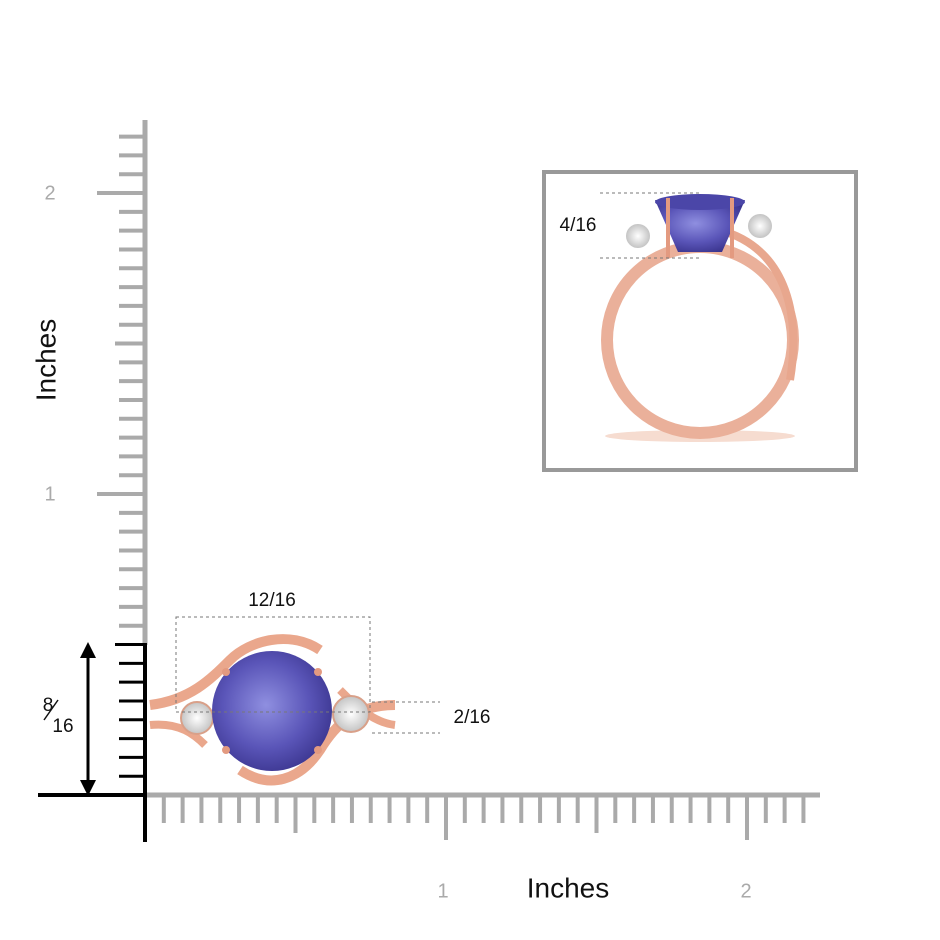 The height and width of the screenshot is (940, 940). What do you see at coordinates (62, 726) in the screenshot?
I see `dimension-denominator: 16` at bounding box center [62, 726].